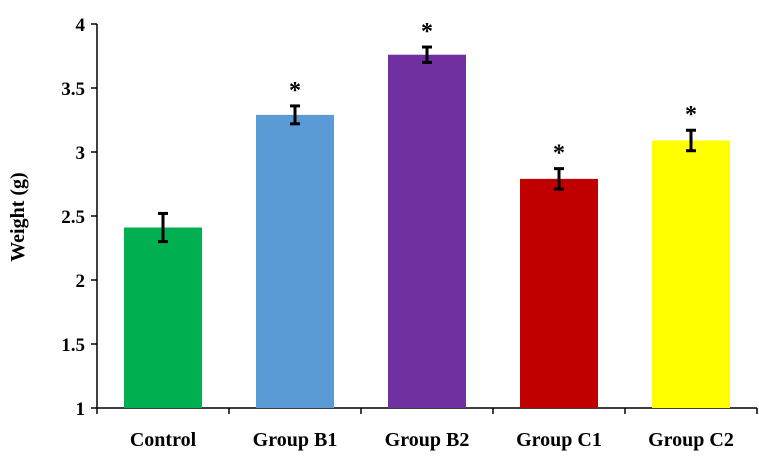  What do you see at coordinates (73, 89) in the screenshot?
I see `y-tick-label: 3.5` at bounding box center [73, 89].